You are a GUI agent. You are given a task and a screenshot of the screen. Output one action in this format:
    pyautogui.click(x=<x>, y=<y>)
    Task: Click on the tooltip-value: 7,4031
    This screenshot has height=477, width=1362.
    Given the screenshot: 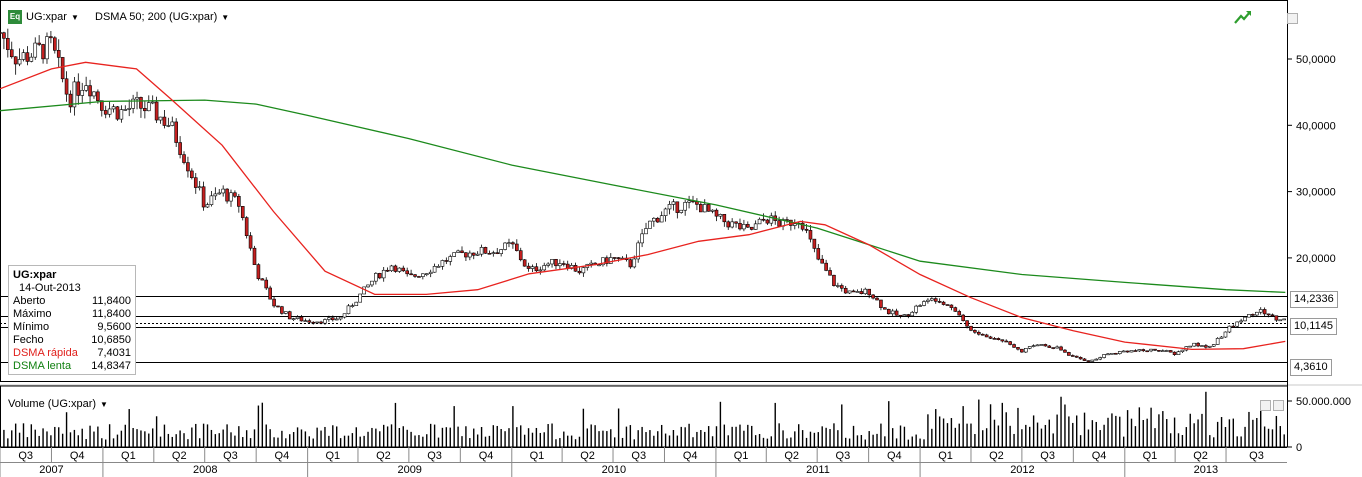 What is the action you would take?
    pyautogui.click(x=114, y=353)
    